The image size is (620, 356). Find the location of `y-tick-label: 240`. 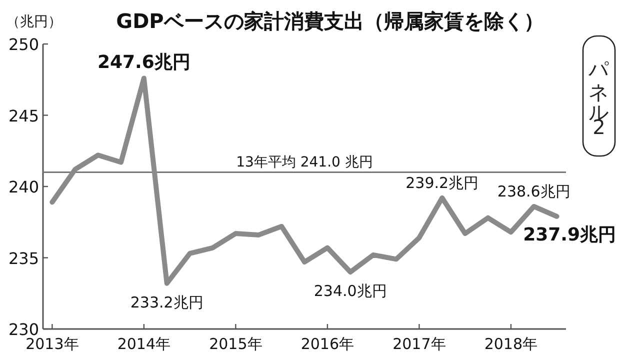

y-tick-label: 240 is located at coordinates (23, 187).